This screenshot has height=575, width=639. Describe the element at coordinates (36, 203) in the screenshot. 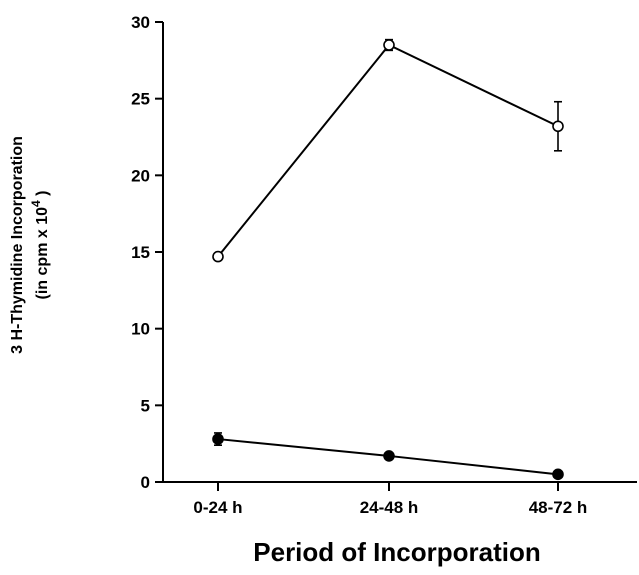

I see `y-axis-title-exponent: 4` at that location.